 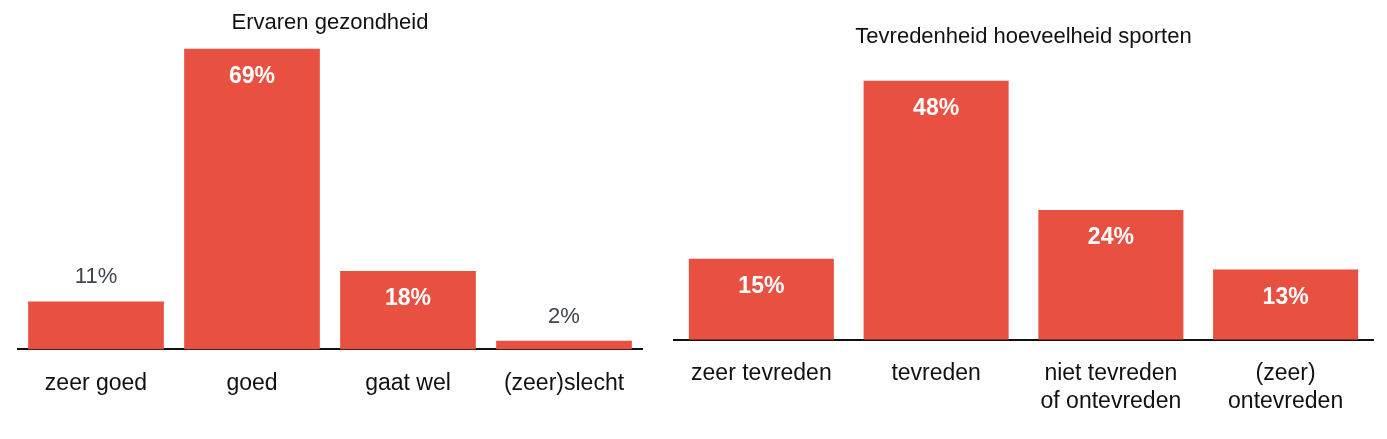 I want to click on data-label: 11%, so click(x=96, y=276).